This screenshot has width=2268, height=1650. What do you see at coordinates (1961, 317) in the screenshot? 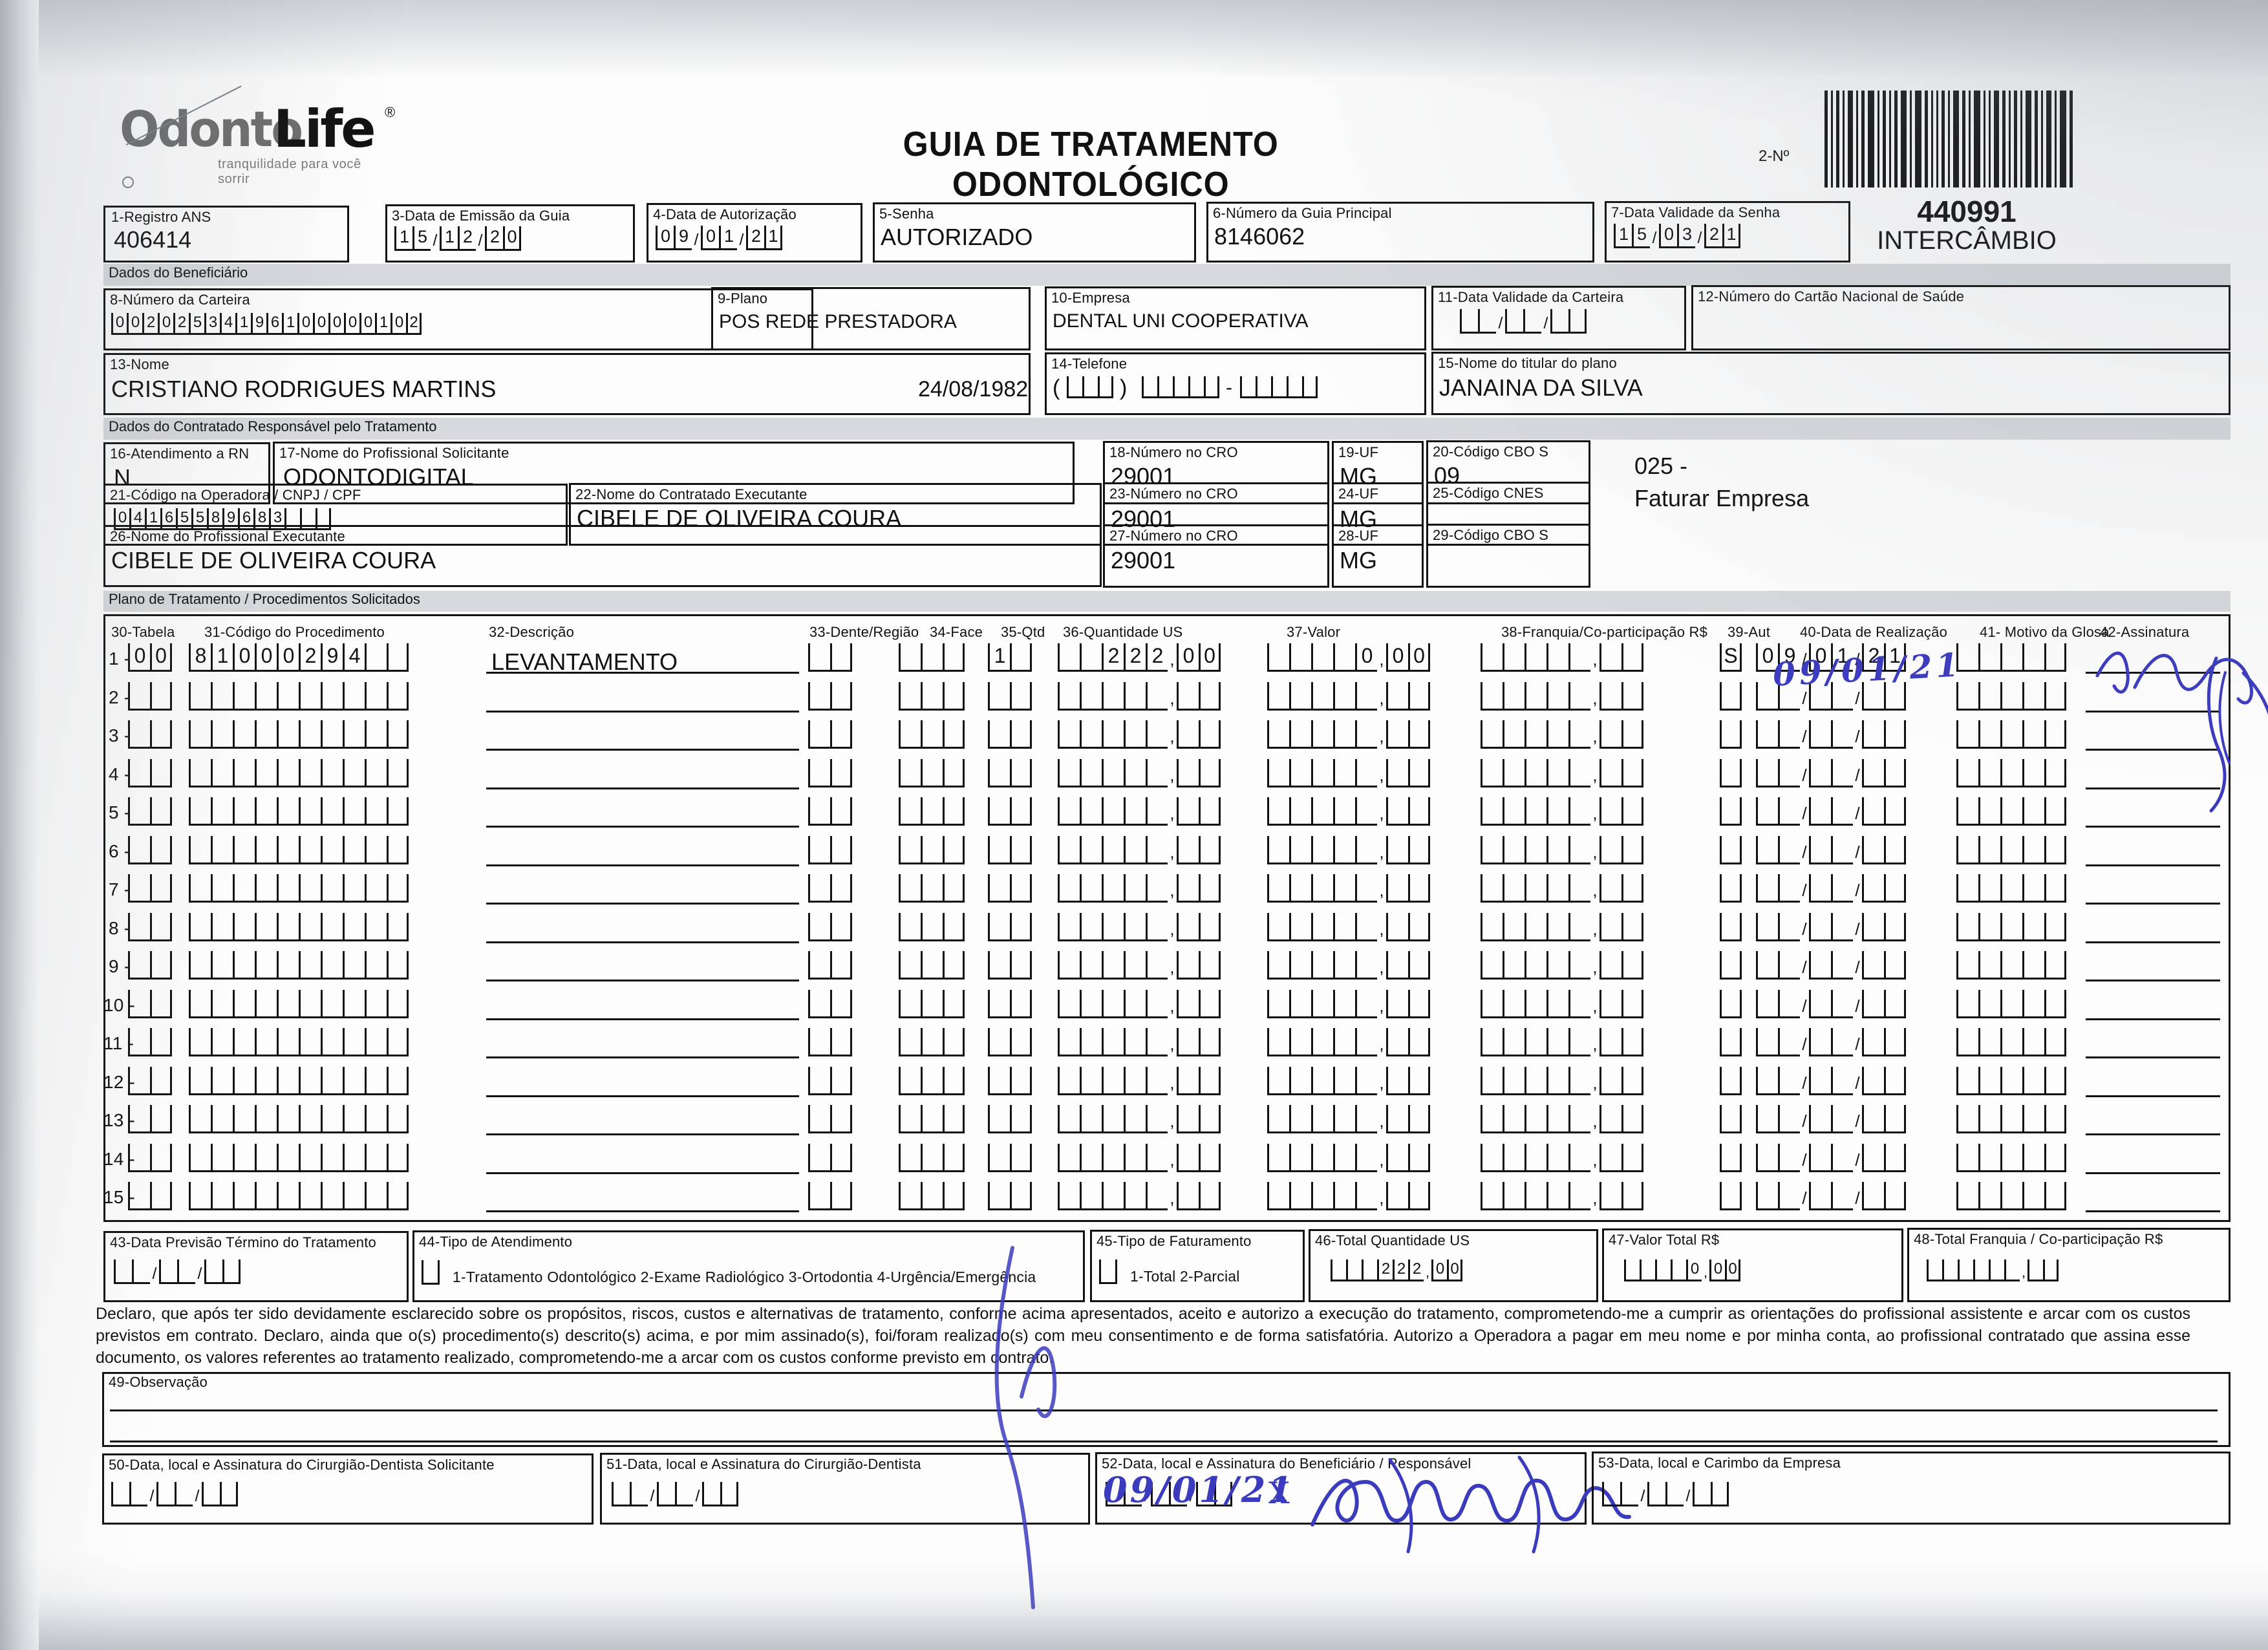
I see `field-12-cartao-nacional-box` at bounding box center [1961, 317].